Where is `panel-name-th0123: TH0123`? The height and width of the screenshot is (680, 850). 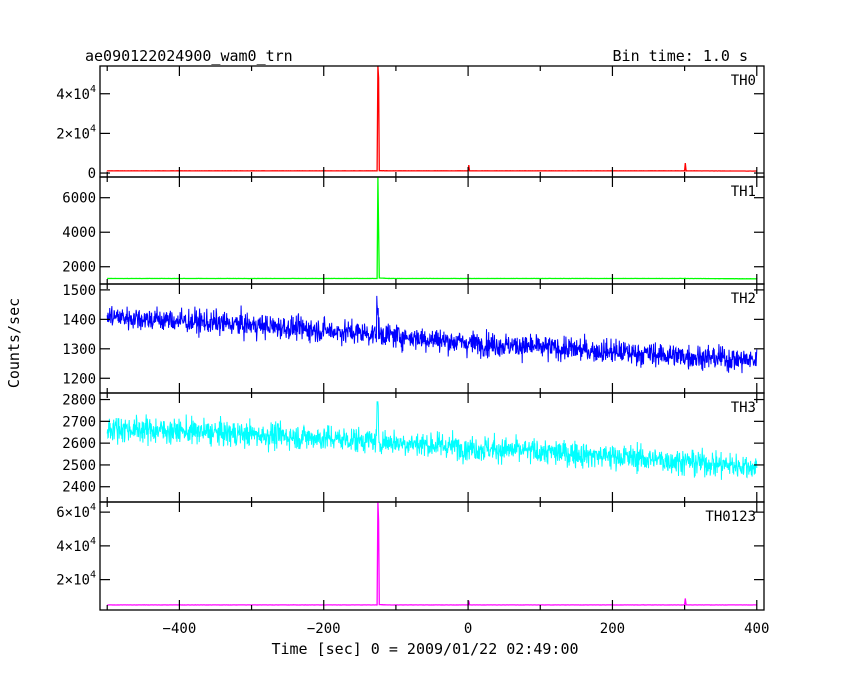
panel-name-th0123: TH0123 is located at coordinates (730, 517).